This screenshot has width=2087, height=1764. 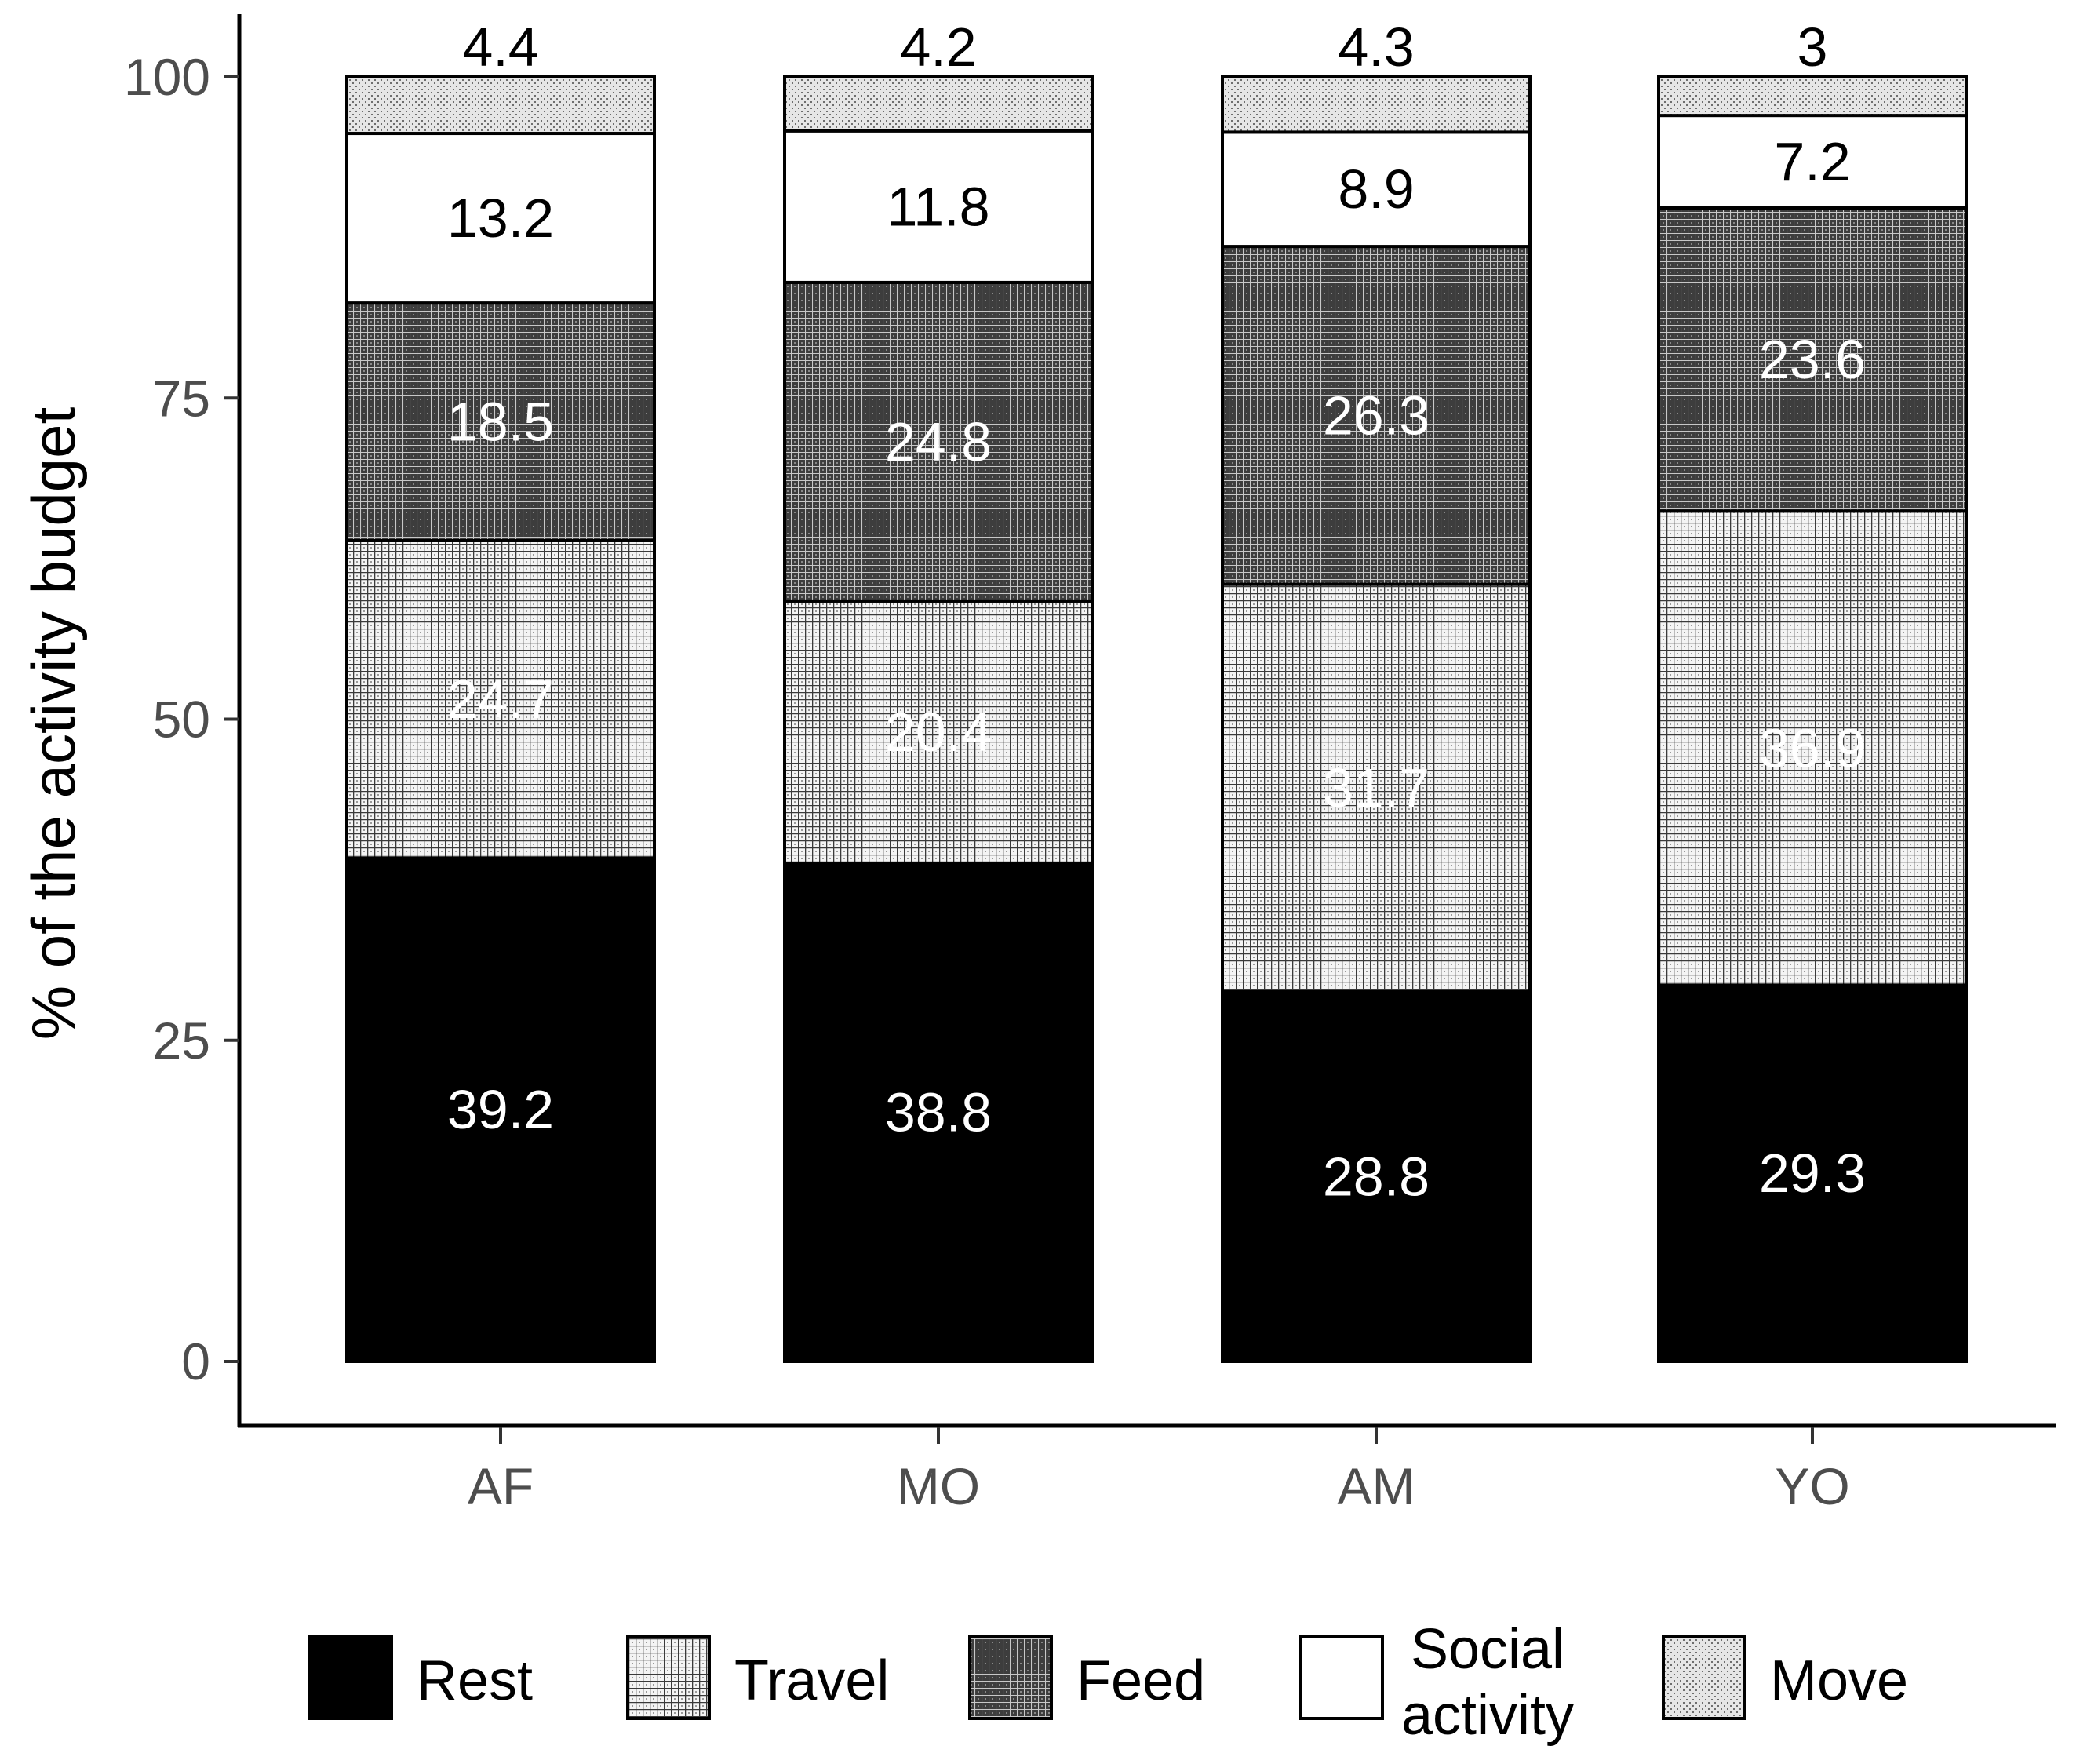 What do you see at coordinates (938, 47) in the screenshot?
I see `data-label-mo-move: 4.2` at bounding box center [938, 47].